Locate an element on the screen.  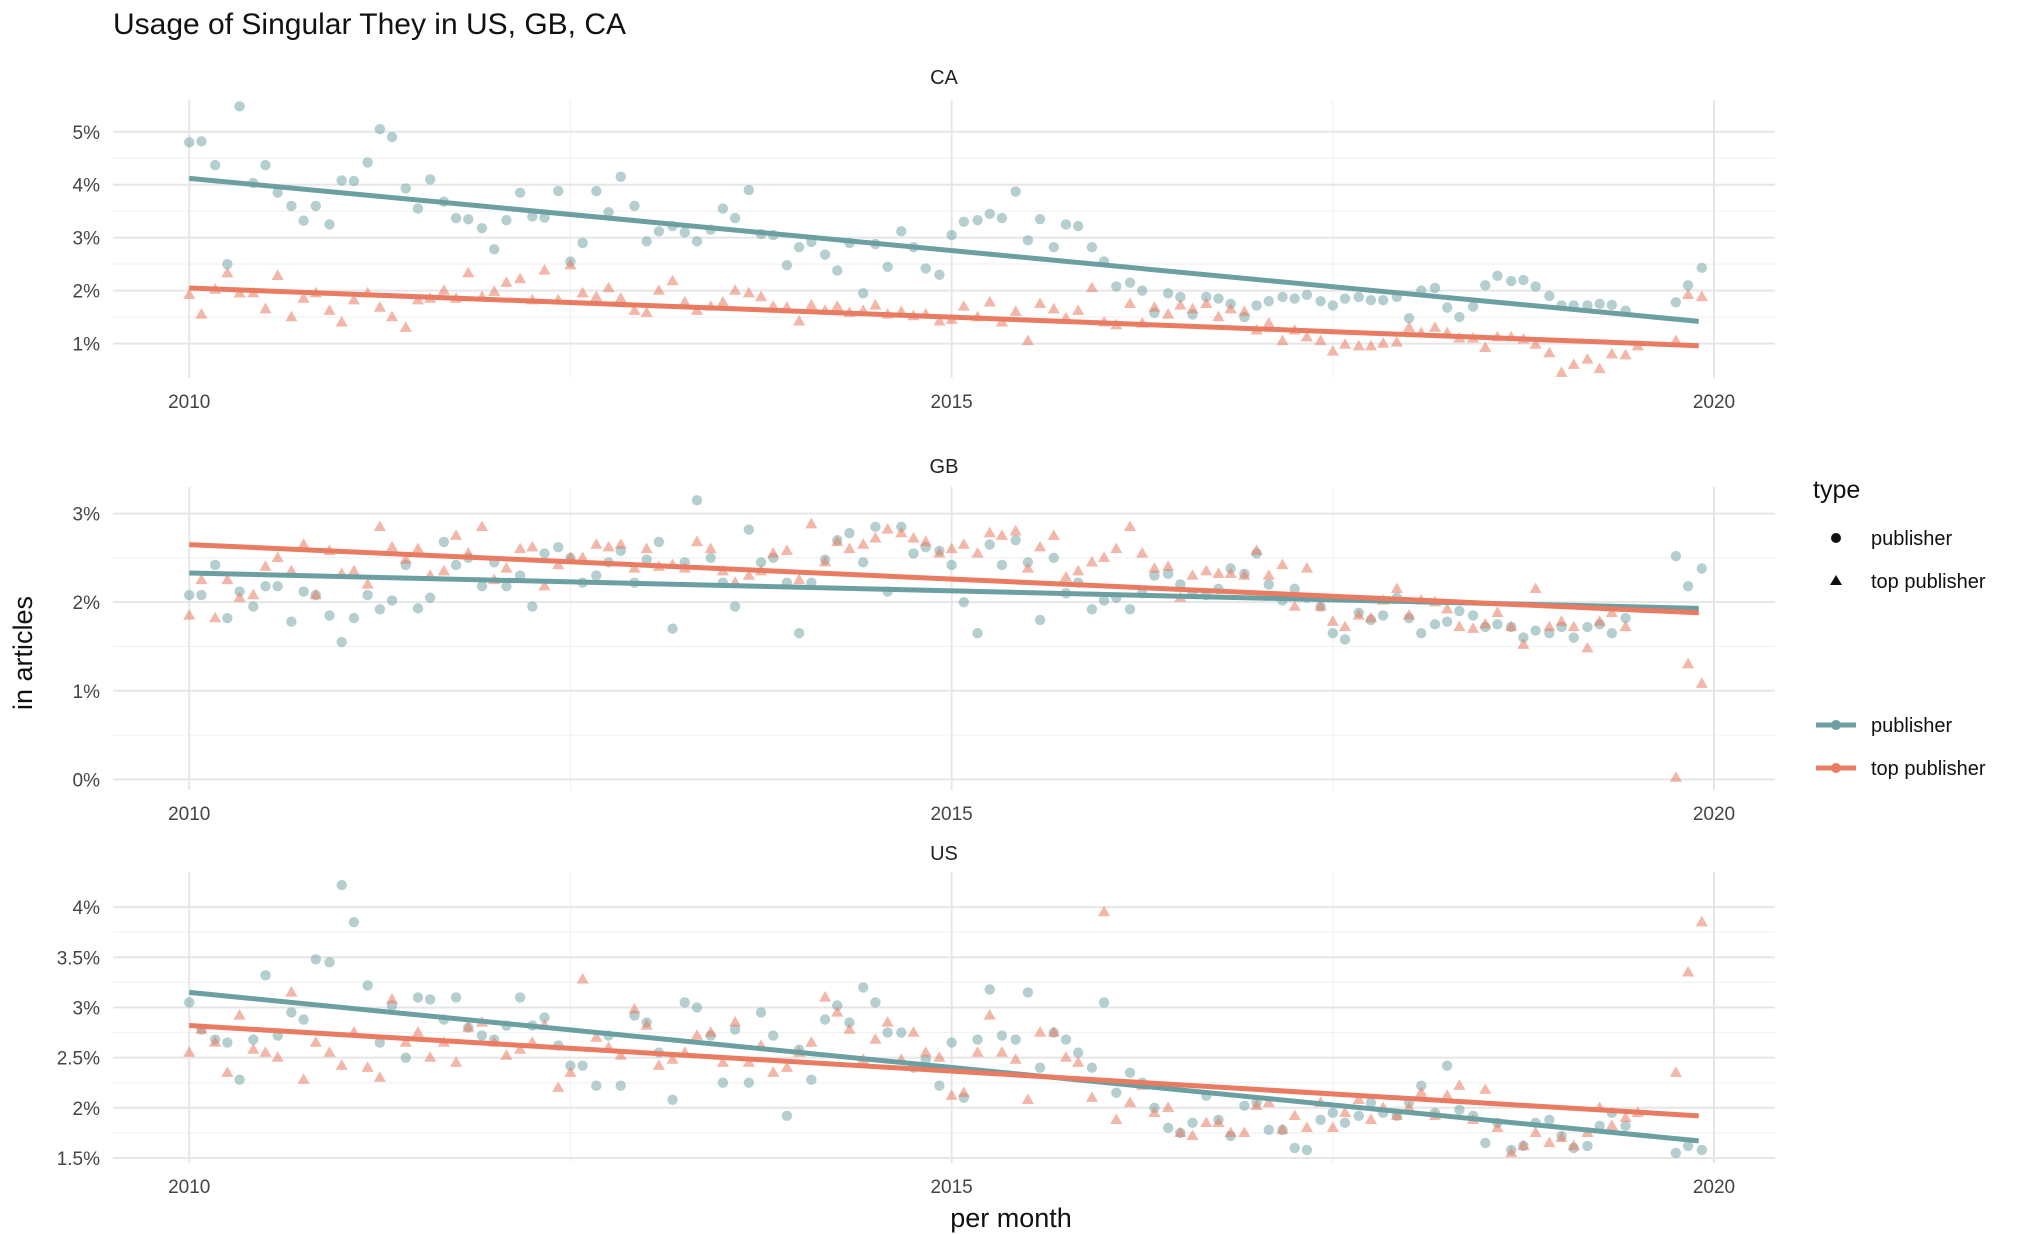
y-tick-label: 4% is located at coordinates (87, 908).